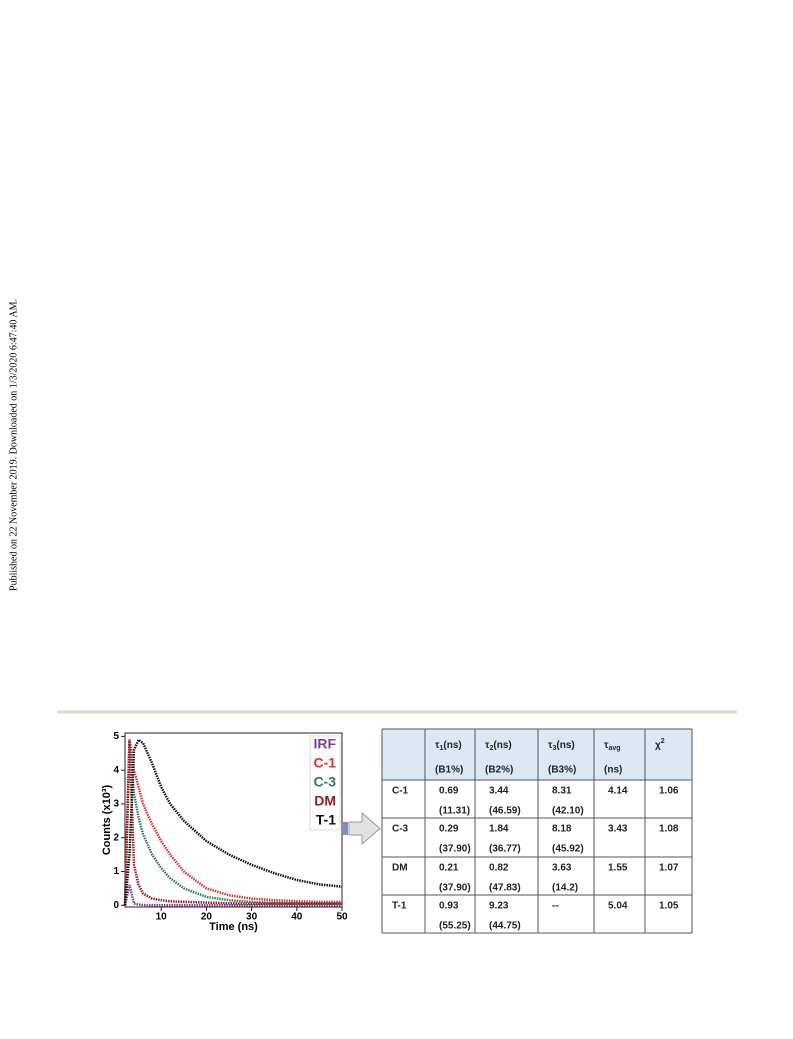 The height and width of the screenshot is (1039, 793). What do you see at coordinates (613, 770) in the screenshot?
I see `header-cell: (ns)` at bounding box center [613, 770].